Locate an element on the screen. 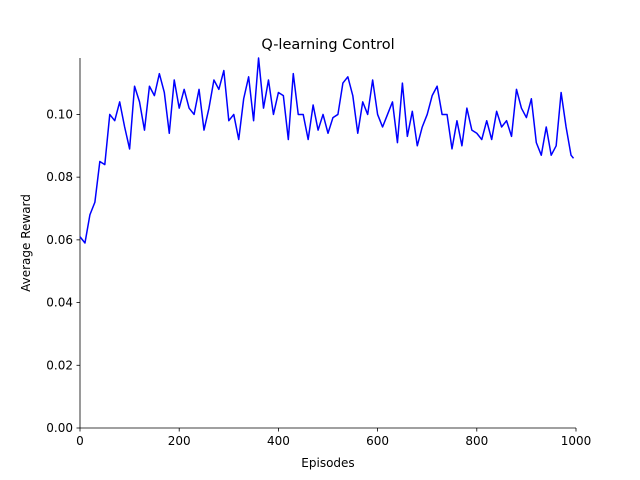 The image size is (640, 480). x-tick-label: 1000 is located at coordinates (576, 441).